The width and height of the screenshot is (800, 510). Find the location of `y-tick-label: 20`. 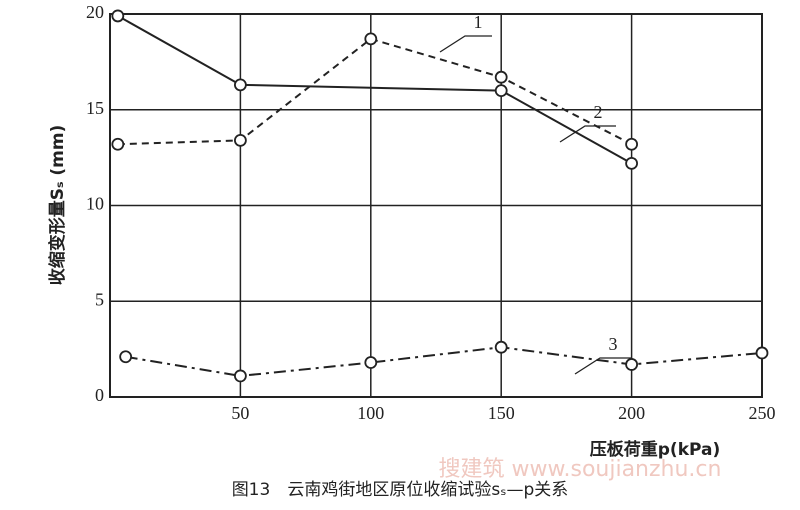

y-tick-label: 20 is located at coordinates (95, 12).